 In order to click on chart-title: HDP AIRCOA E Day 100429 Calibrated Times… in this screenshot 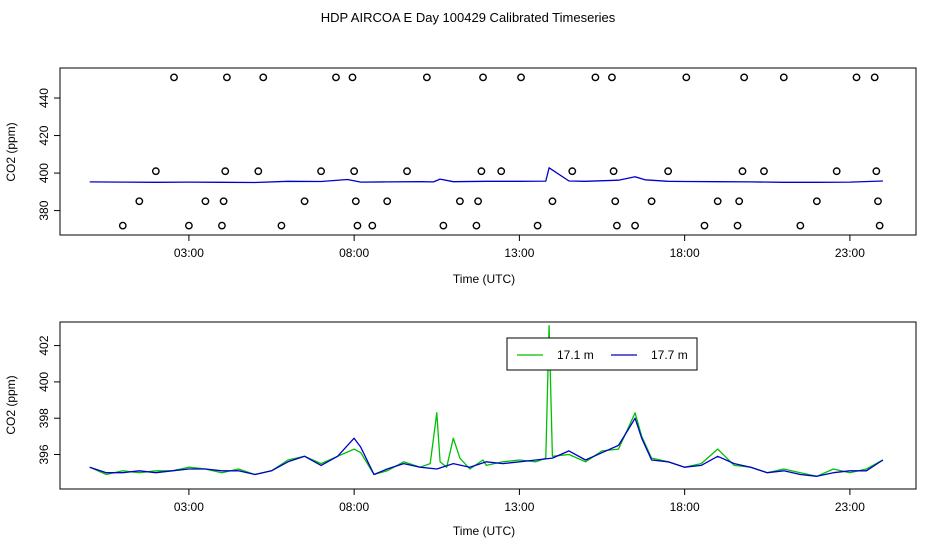, I will do `click(468, 17)`.